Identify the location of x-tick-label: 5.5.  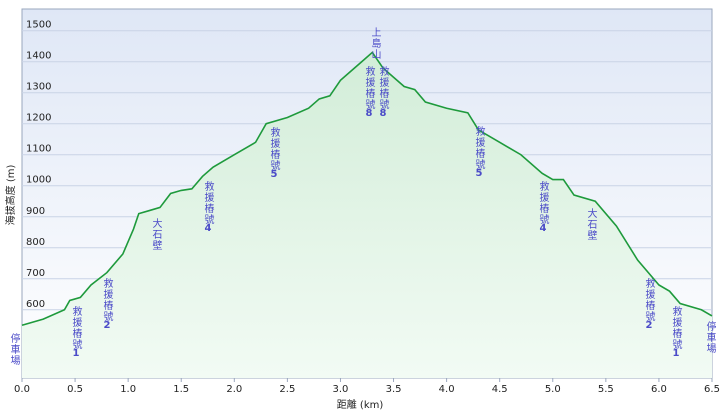
(606, 389).